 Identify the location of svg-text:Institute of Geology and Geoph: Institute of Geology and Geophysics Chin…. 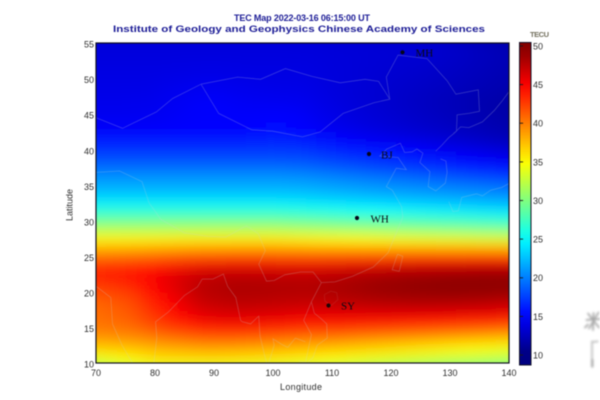
(299, 29).